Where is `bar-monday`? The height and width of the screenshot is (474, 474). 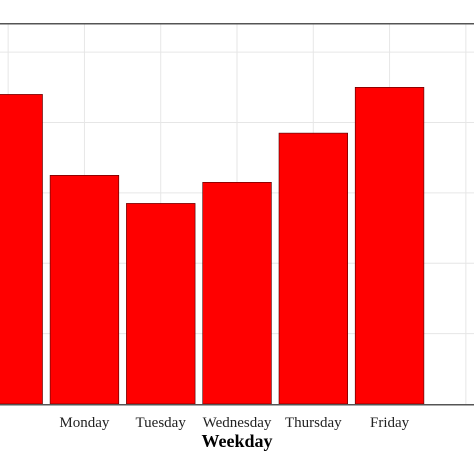 bar-monday is located at coordinates (84, 290).